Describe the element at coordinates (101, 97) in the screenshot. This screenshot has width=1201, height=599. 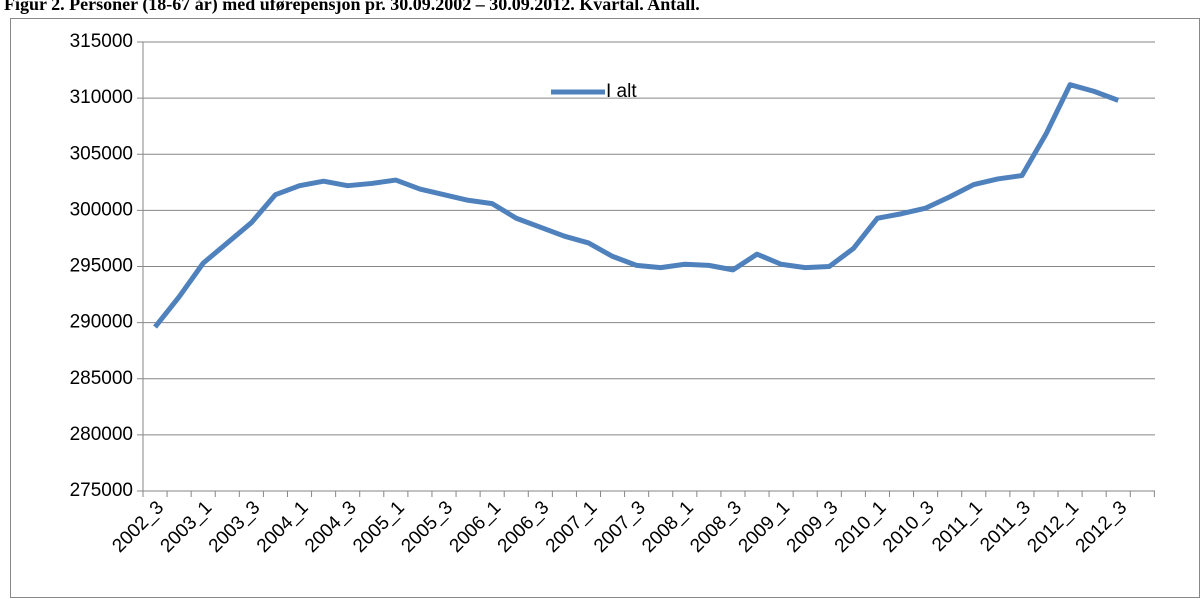
I see `y-tick-label: 310000` at that location.